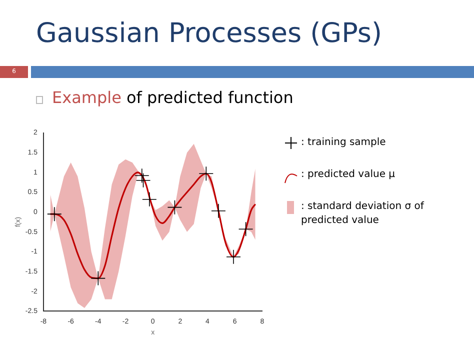 The height and width of the screenshot is (355, 474). I want to click on legend-label: : training sample, so click(343, 143).